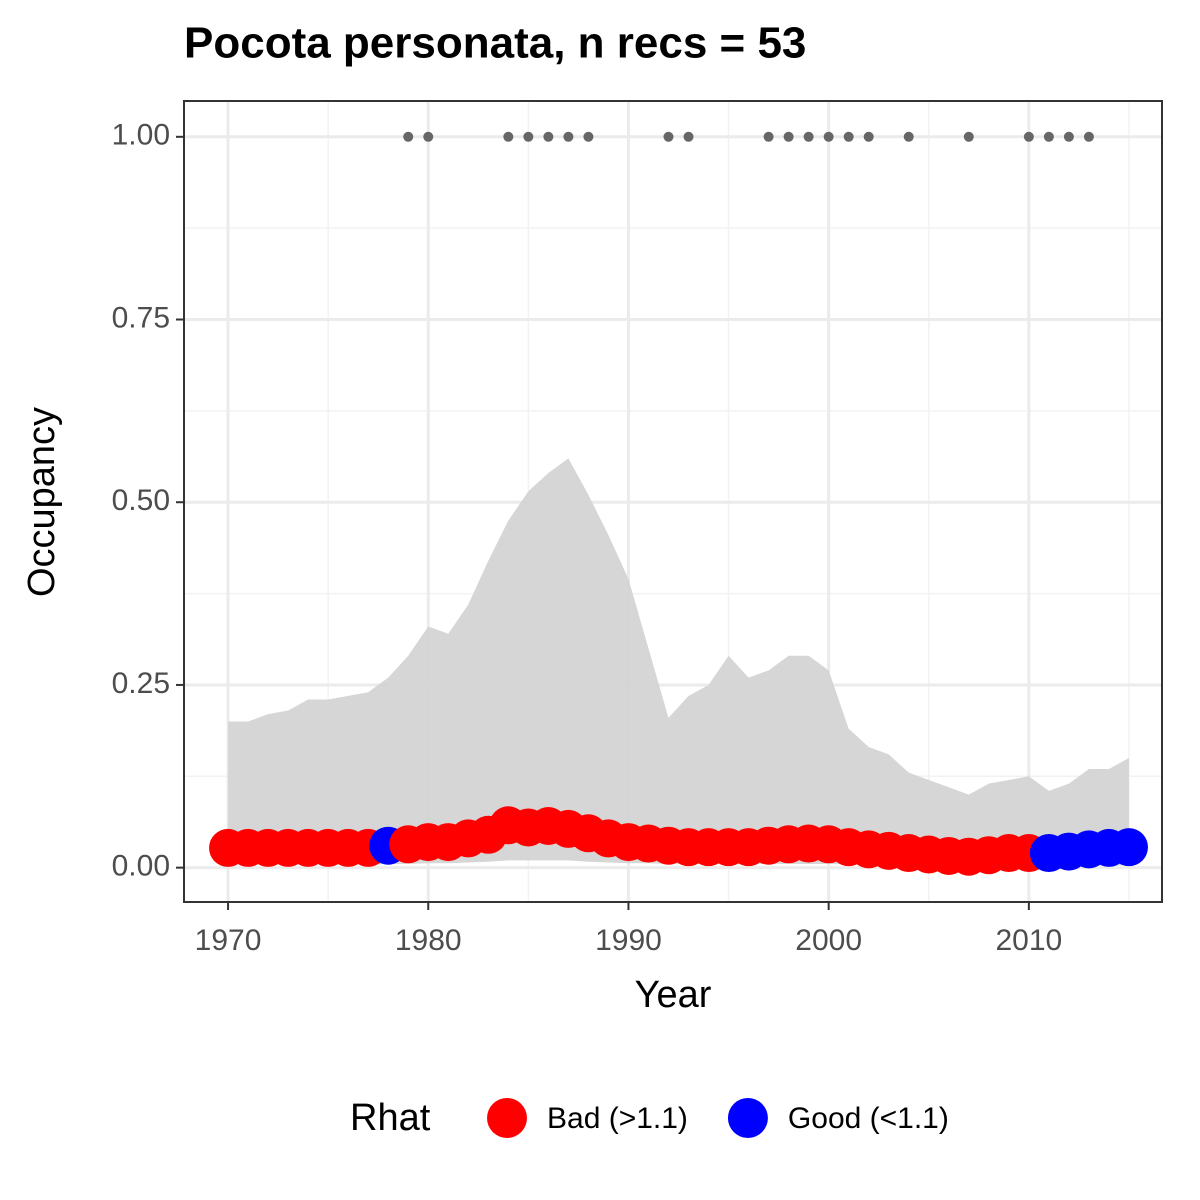 Image resolution: width=1200 pixels, height=1200 pixels. I want to click on x-axis-label: Year, so click(673, 995).